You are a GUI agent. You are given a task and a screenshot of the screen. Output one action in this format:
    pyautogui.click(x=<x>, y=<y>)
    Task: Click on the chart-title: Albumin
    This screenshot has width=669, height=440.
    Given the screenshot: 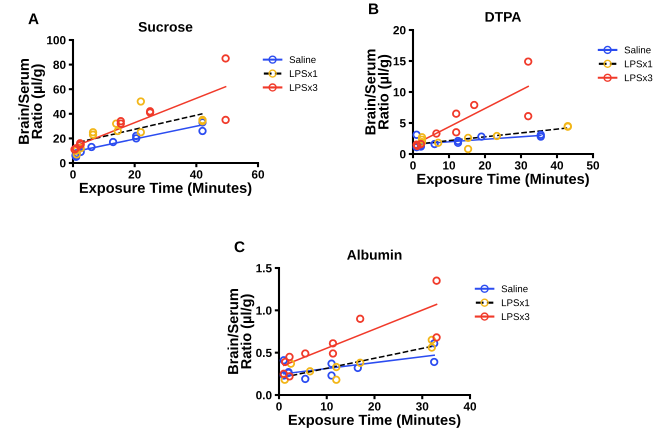 What is the action you would take?
    pyautogui.click(x=374, y=255)
    